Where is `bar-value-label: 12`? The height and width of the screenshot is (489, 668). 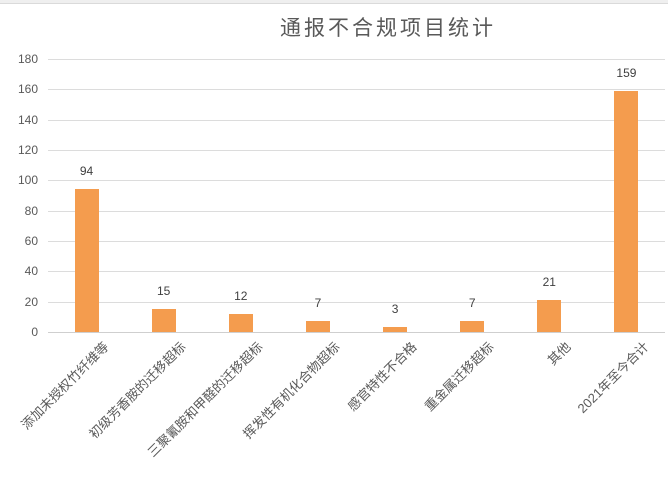 bar-value-label: 12 is located at coordinates (241, 295).